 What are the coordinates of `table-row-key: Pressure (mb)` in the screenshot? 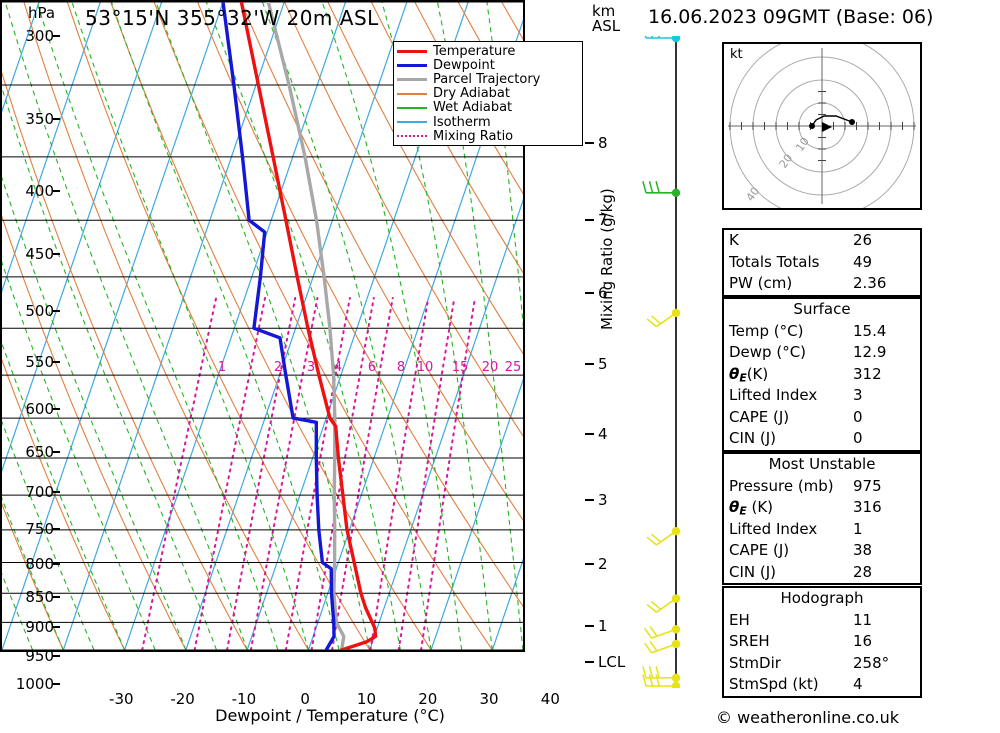 It's located at (781, 485).